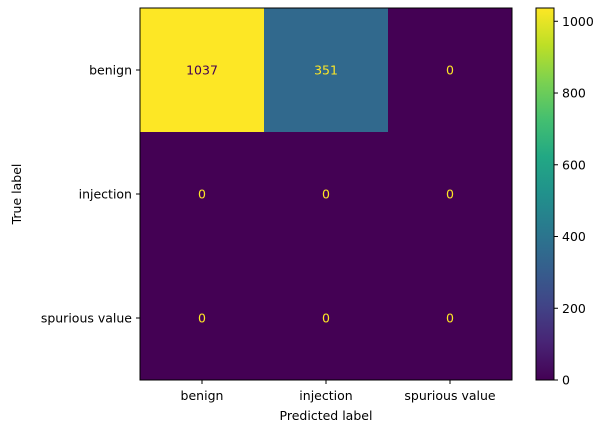 The width and height of the screenshot is (608, 432). I want to click on x-axis-title: Predicted label, so click(326, 415).